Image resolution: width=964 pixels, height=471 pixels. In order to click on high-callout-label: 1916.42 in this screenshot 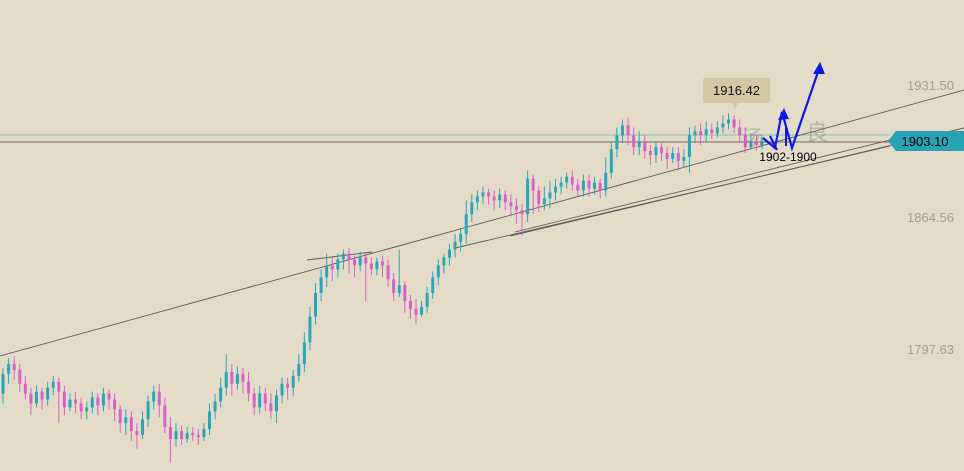, I will do `click(736, 90)`.